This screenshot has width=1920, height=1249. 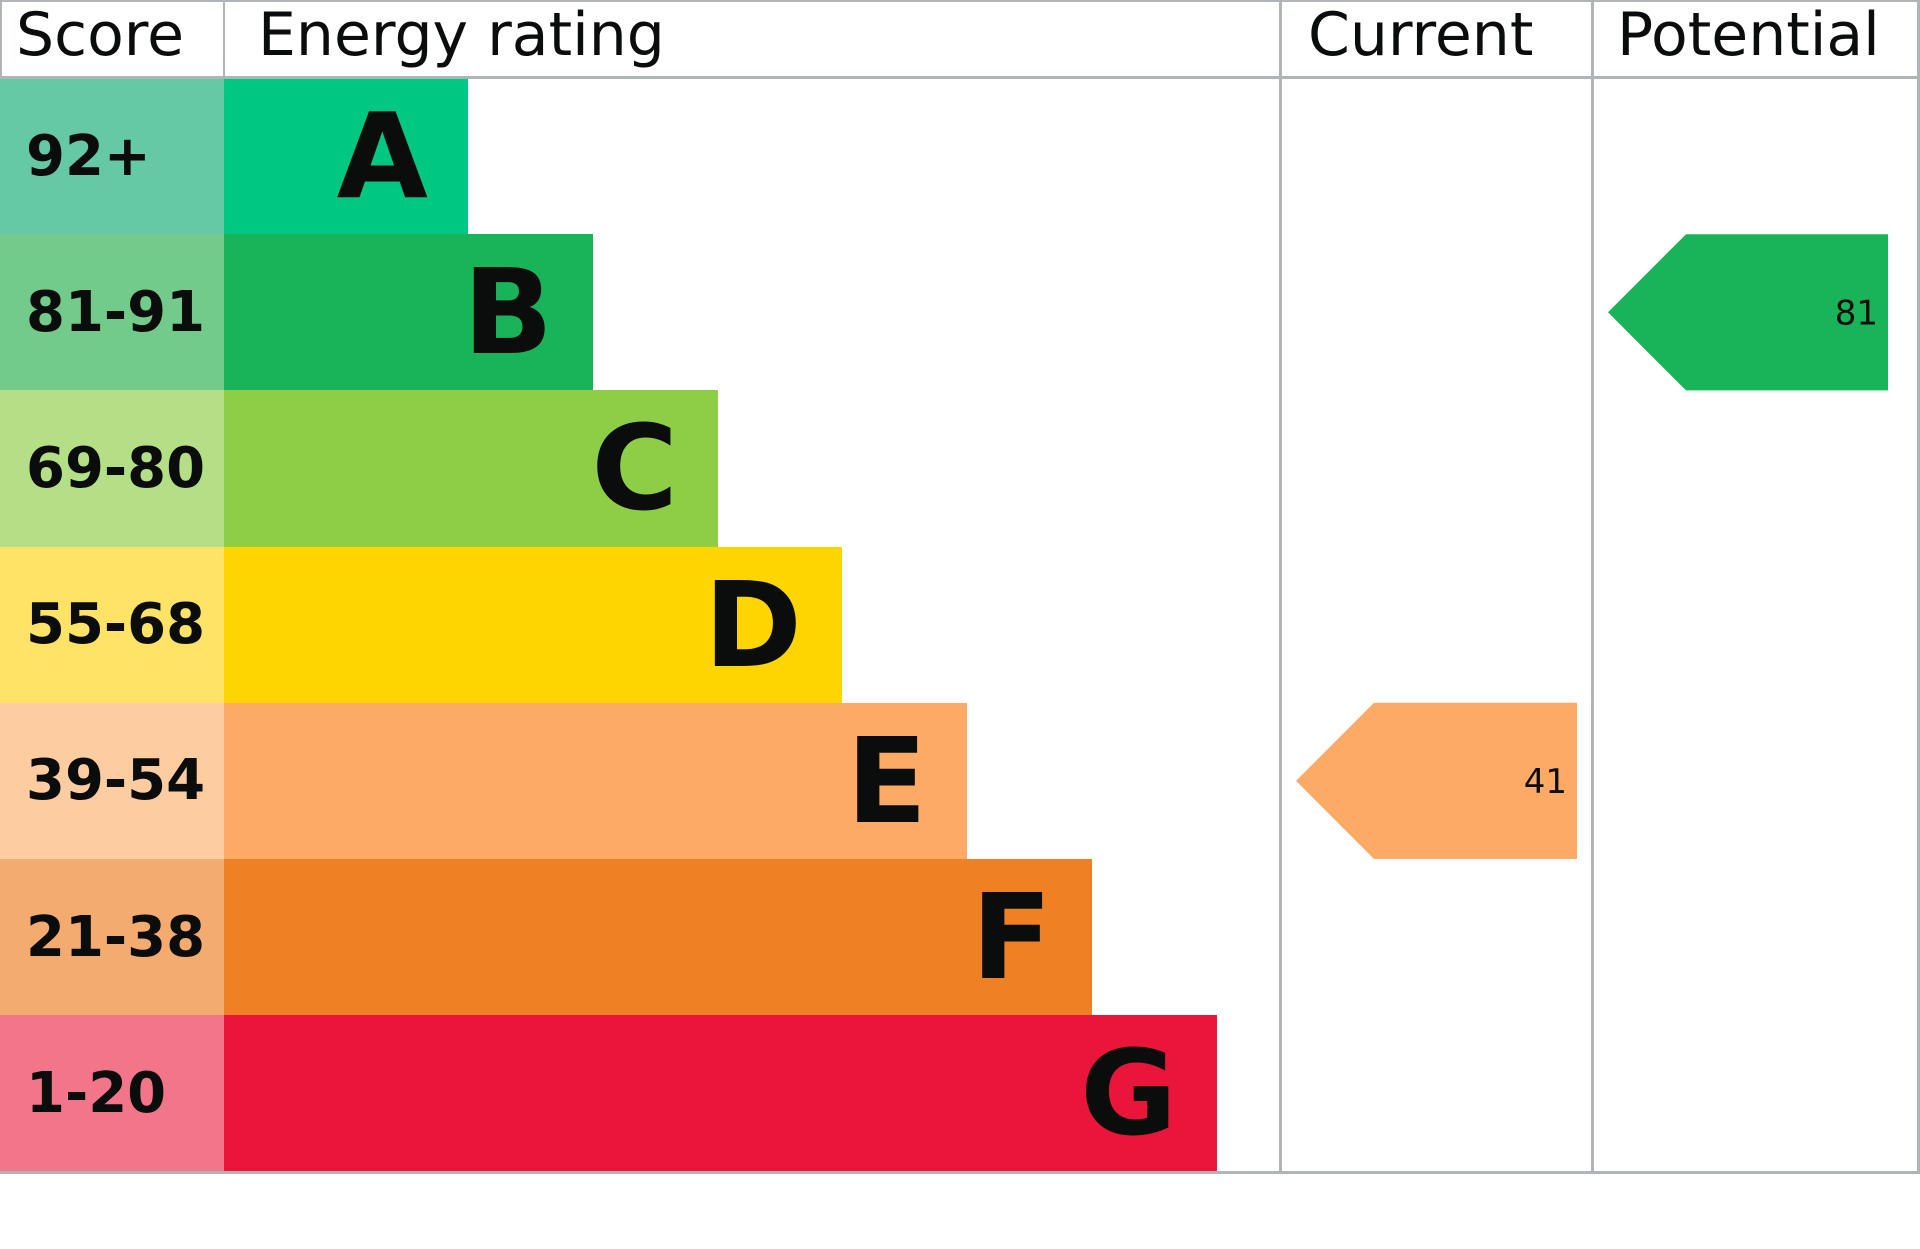 I want to click on header-score: Score, so click(x=100, y=35).